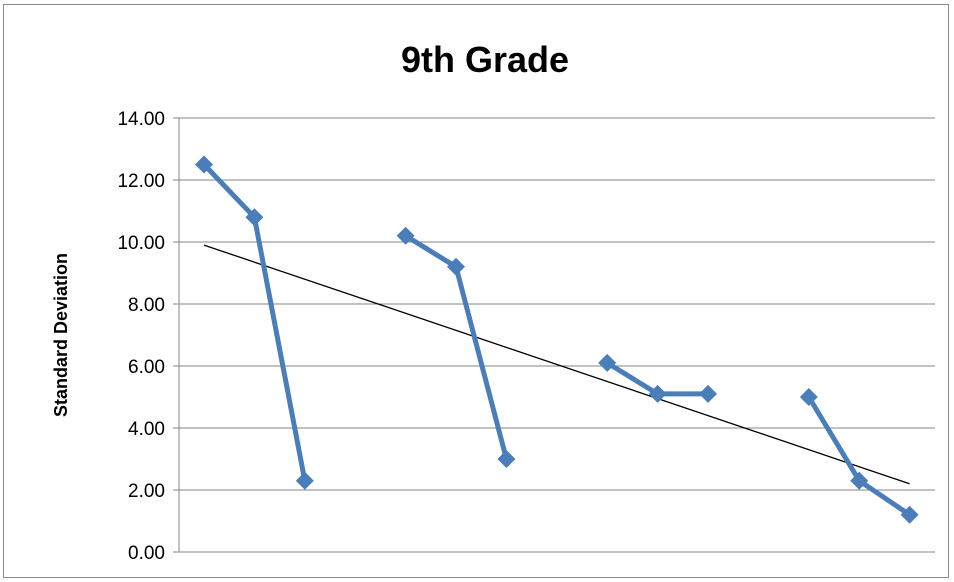 The height and width of the screenshot is (582, 954). I want to click on y-tick-label: 0.00, so click(146, 553).